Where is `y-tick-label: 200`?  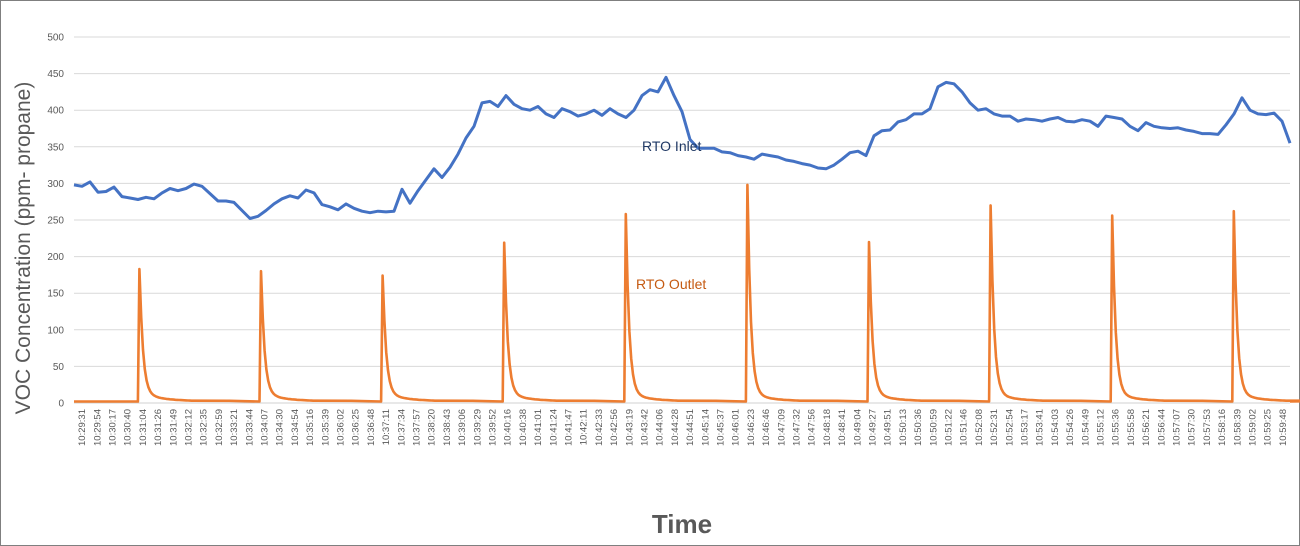 y-tick-label: 200 is located at coordinates (55, 257).